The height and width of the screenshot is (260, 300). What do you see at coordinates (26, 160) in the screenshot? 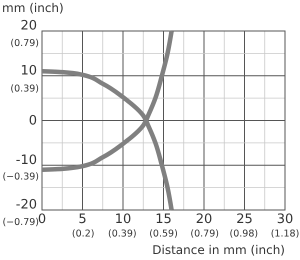
I see `y-tick-label: -10` at bounding box center [26, 160].